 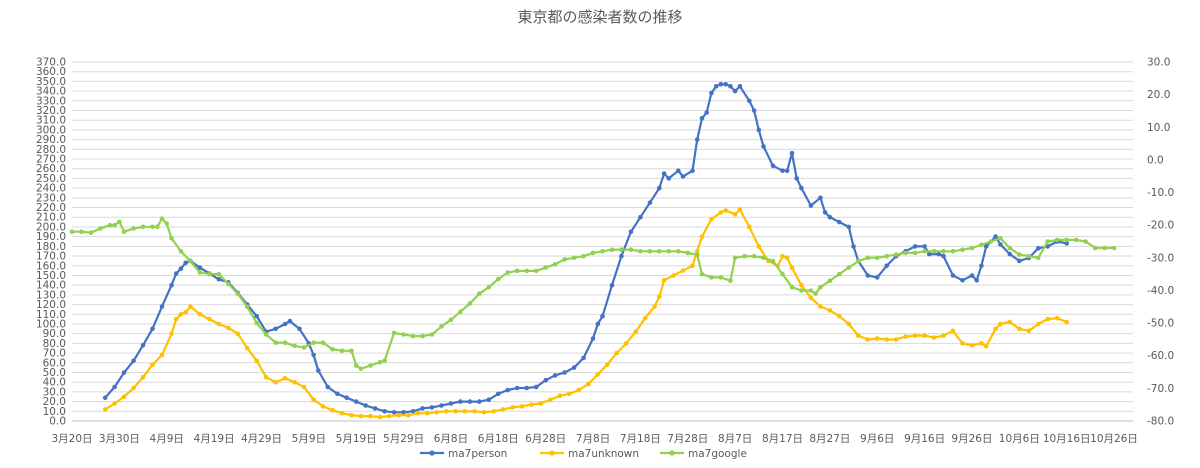 What do you see at coordinates (1067, 439) in the screenshot?
I see `x-tick-label: 10月16日` at bounding box center [1067, 439].